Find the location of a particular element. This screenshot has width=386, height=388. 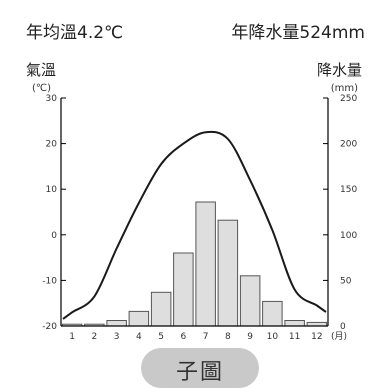

left-axis-tick-label: 30 is located at coordinates (52, 99).